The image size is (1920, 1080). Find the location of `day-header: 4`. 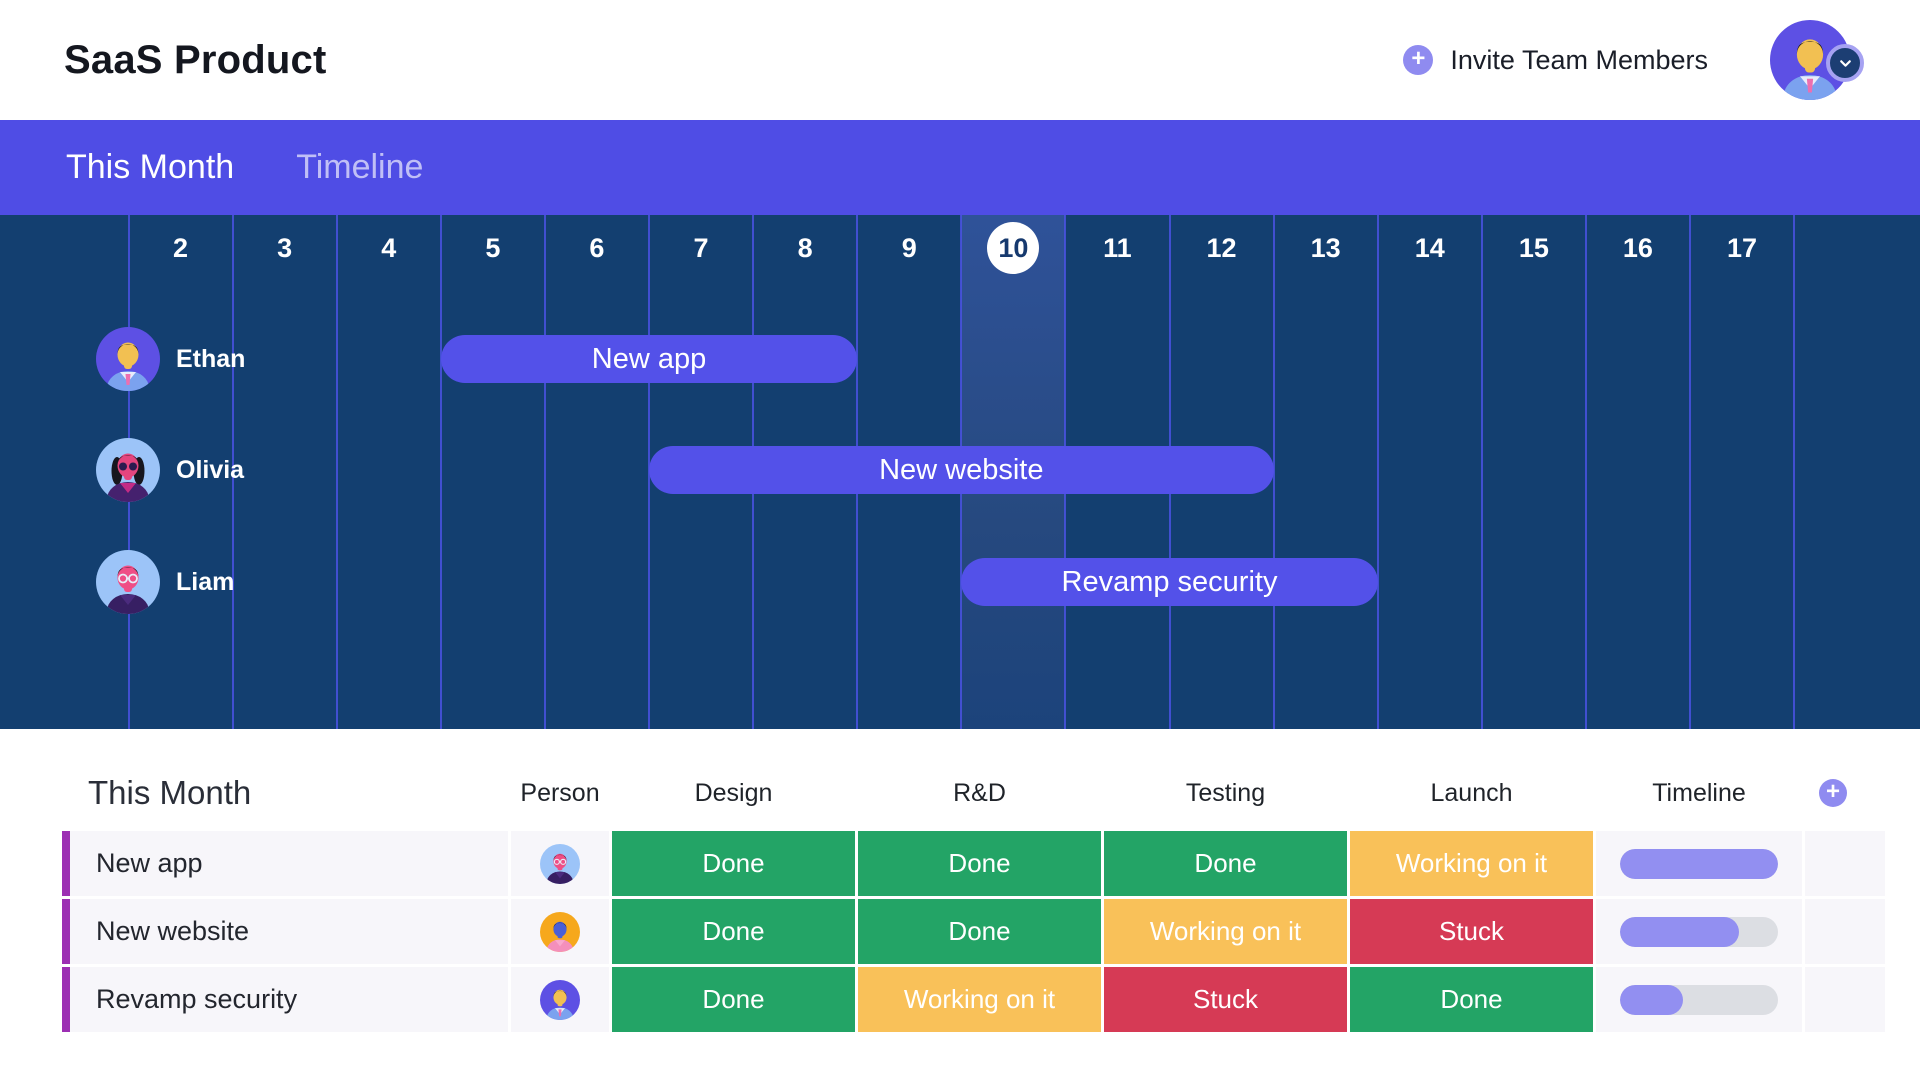

day-header: 4 is located at coordinates (389, 247).